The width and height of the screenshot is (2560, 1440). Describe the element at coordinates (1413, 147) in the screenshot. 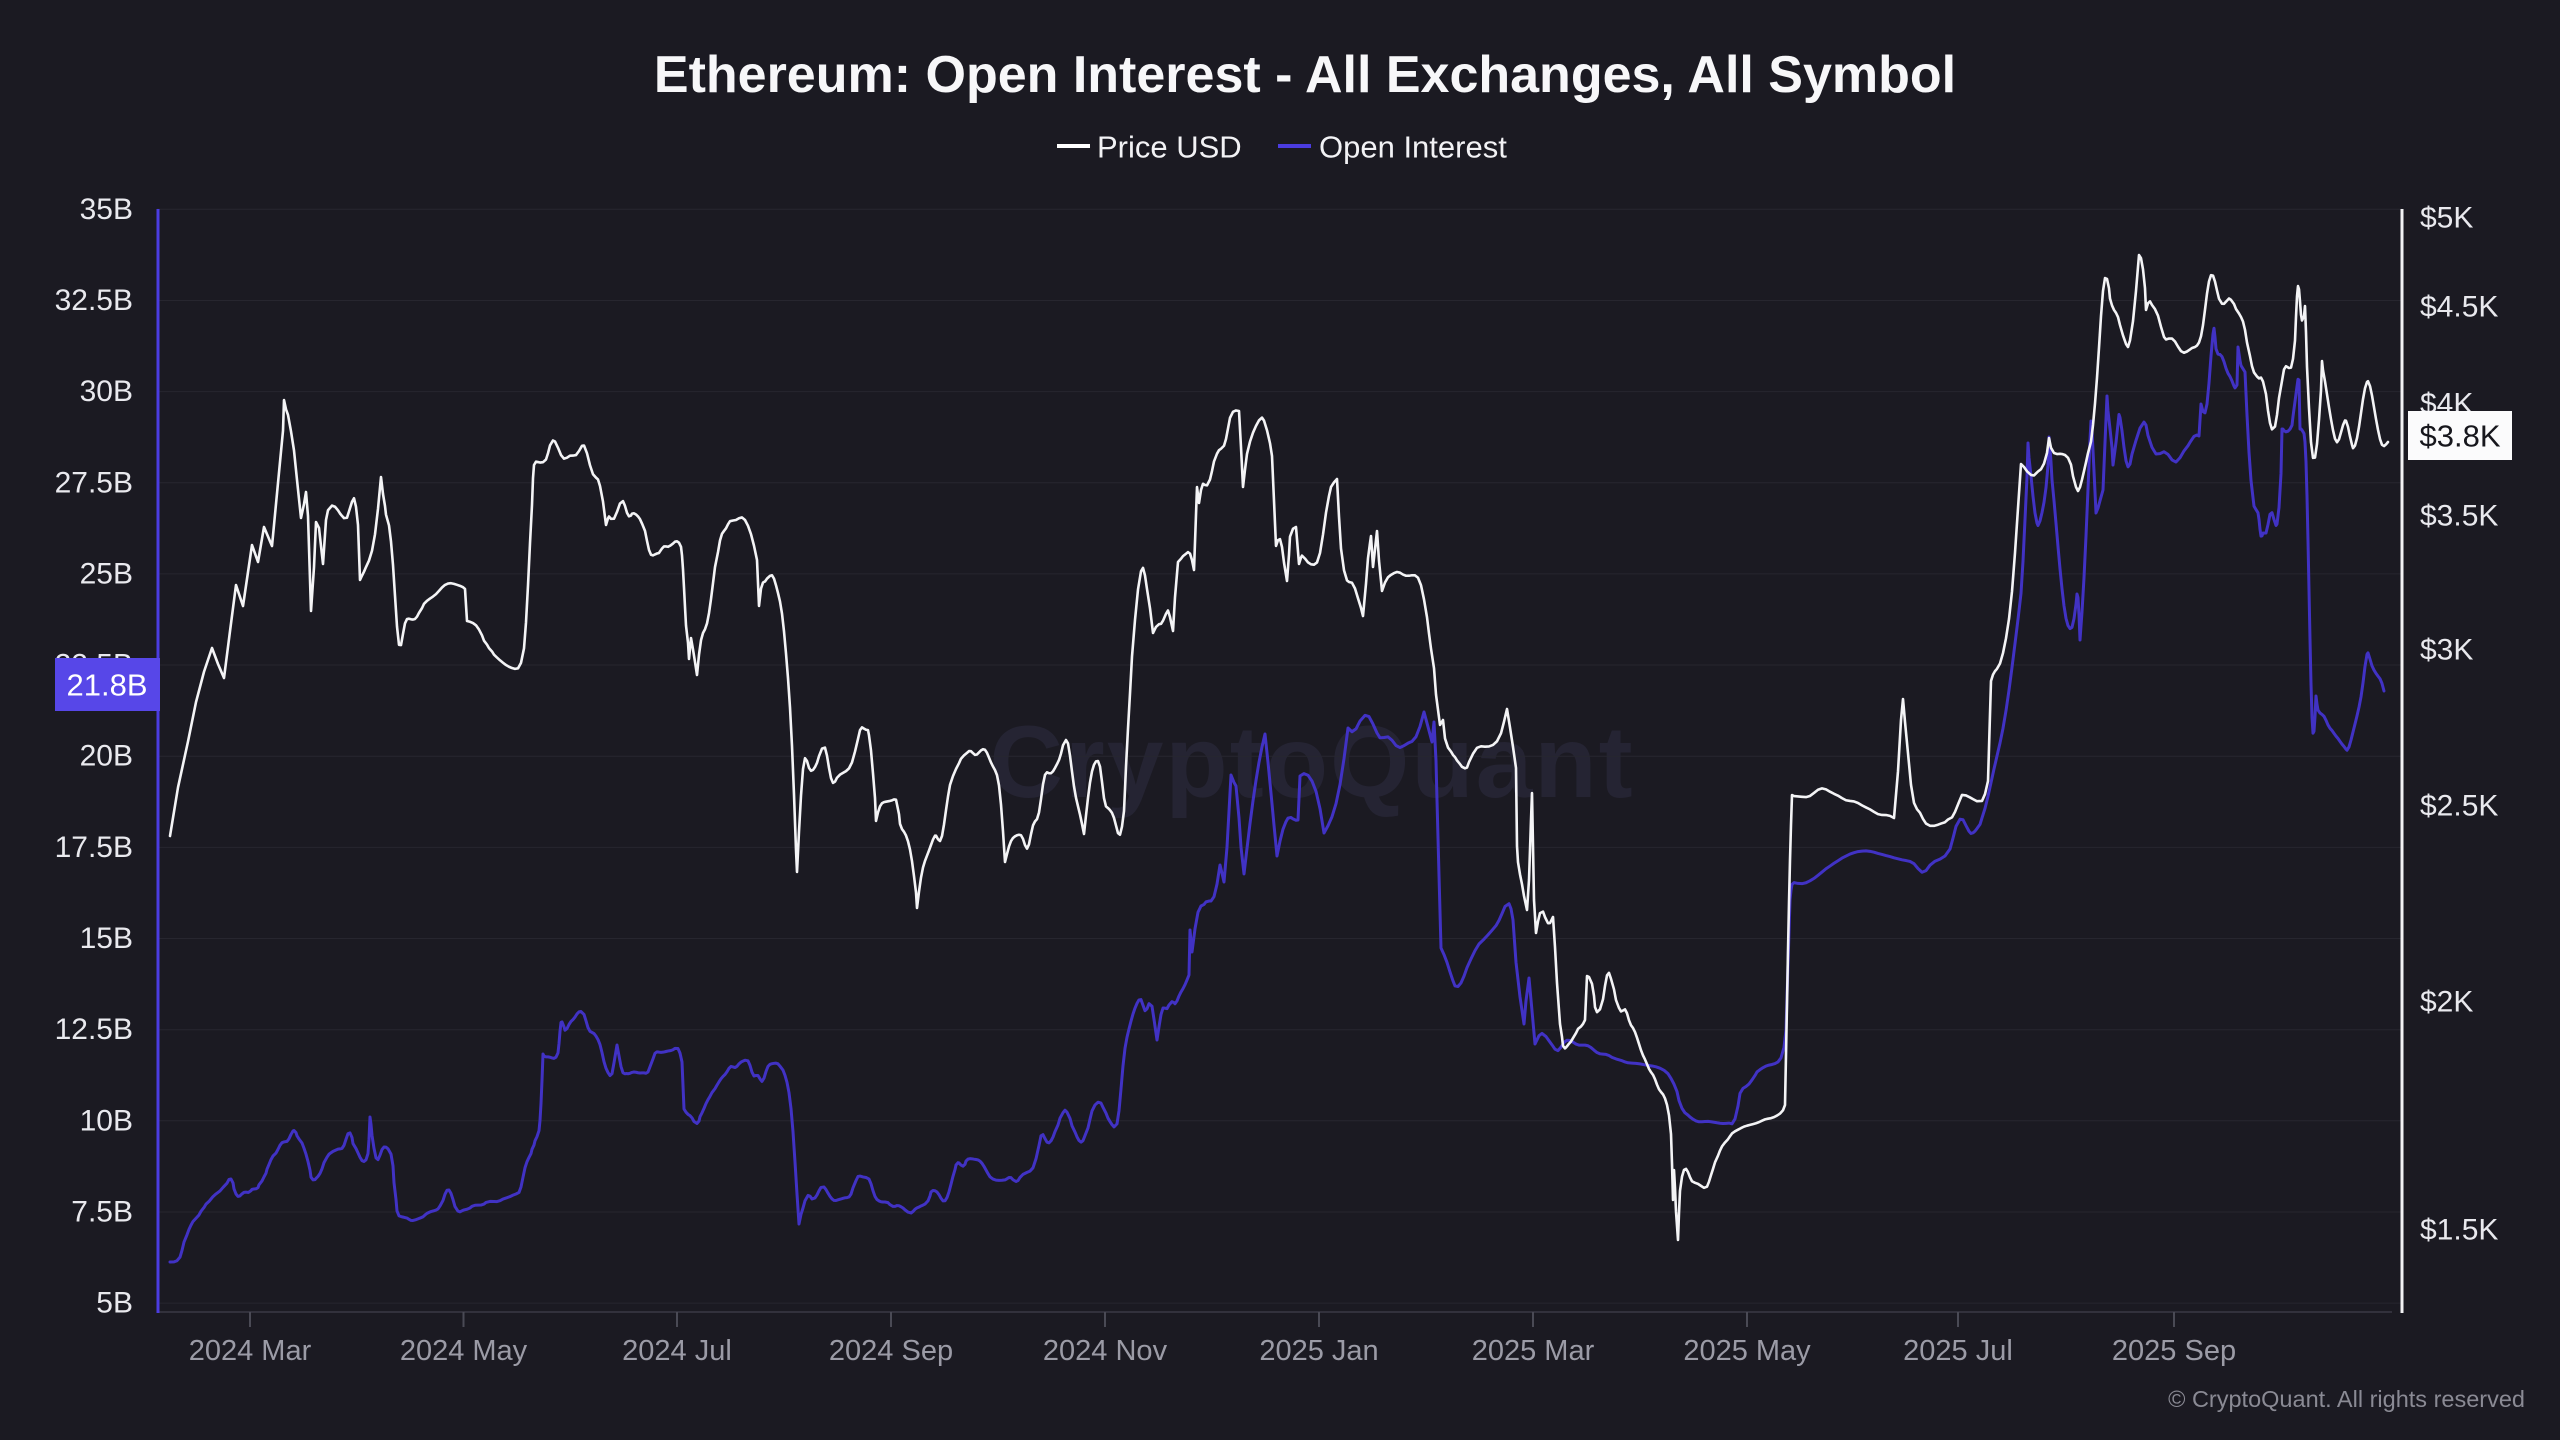

I see `svg-text: Open Interest` at that location.